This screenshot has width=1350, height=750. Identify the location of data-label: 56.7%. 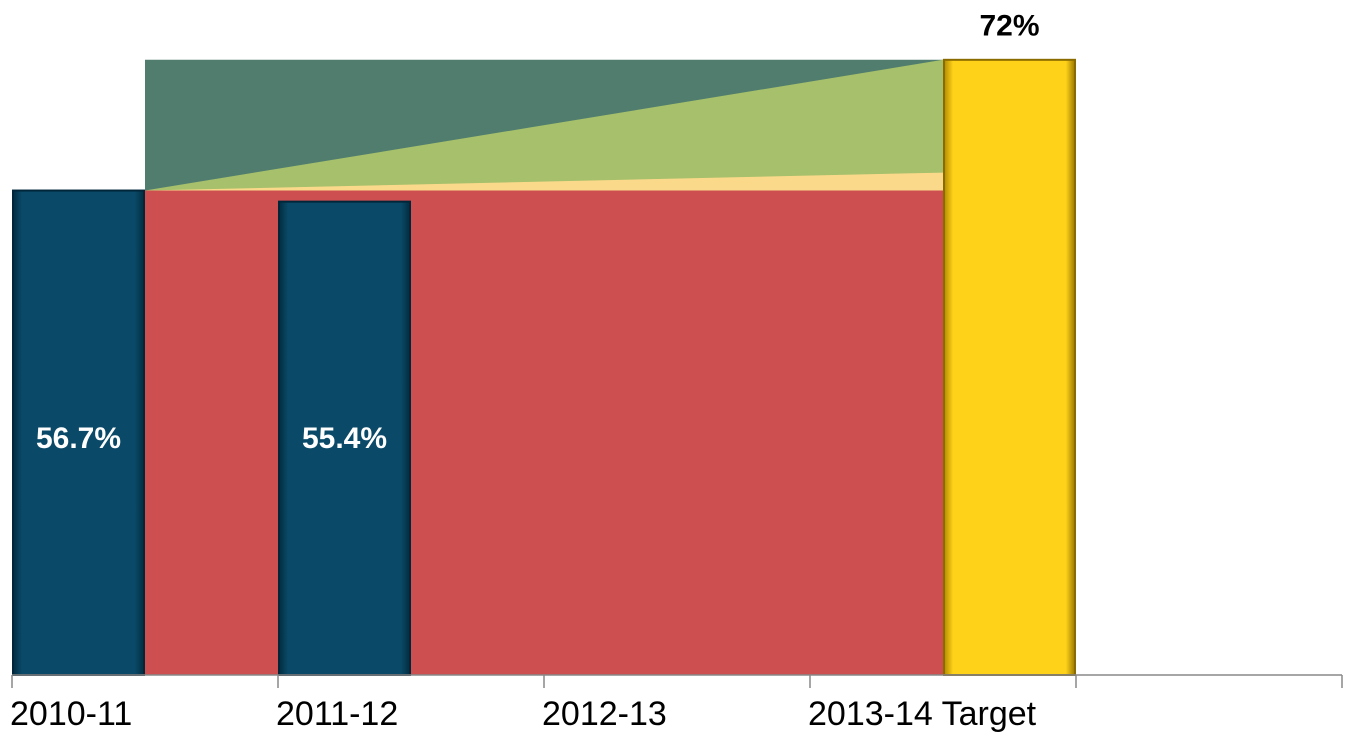
(78, 438).